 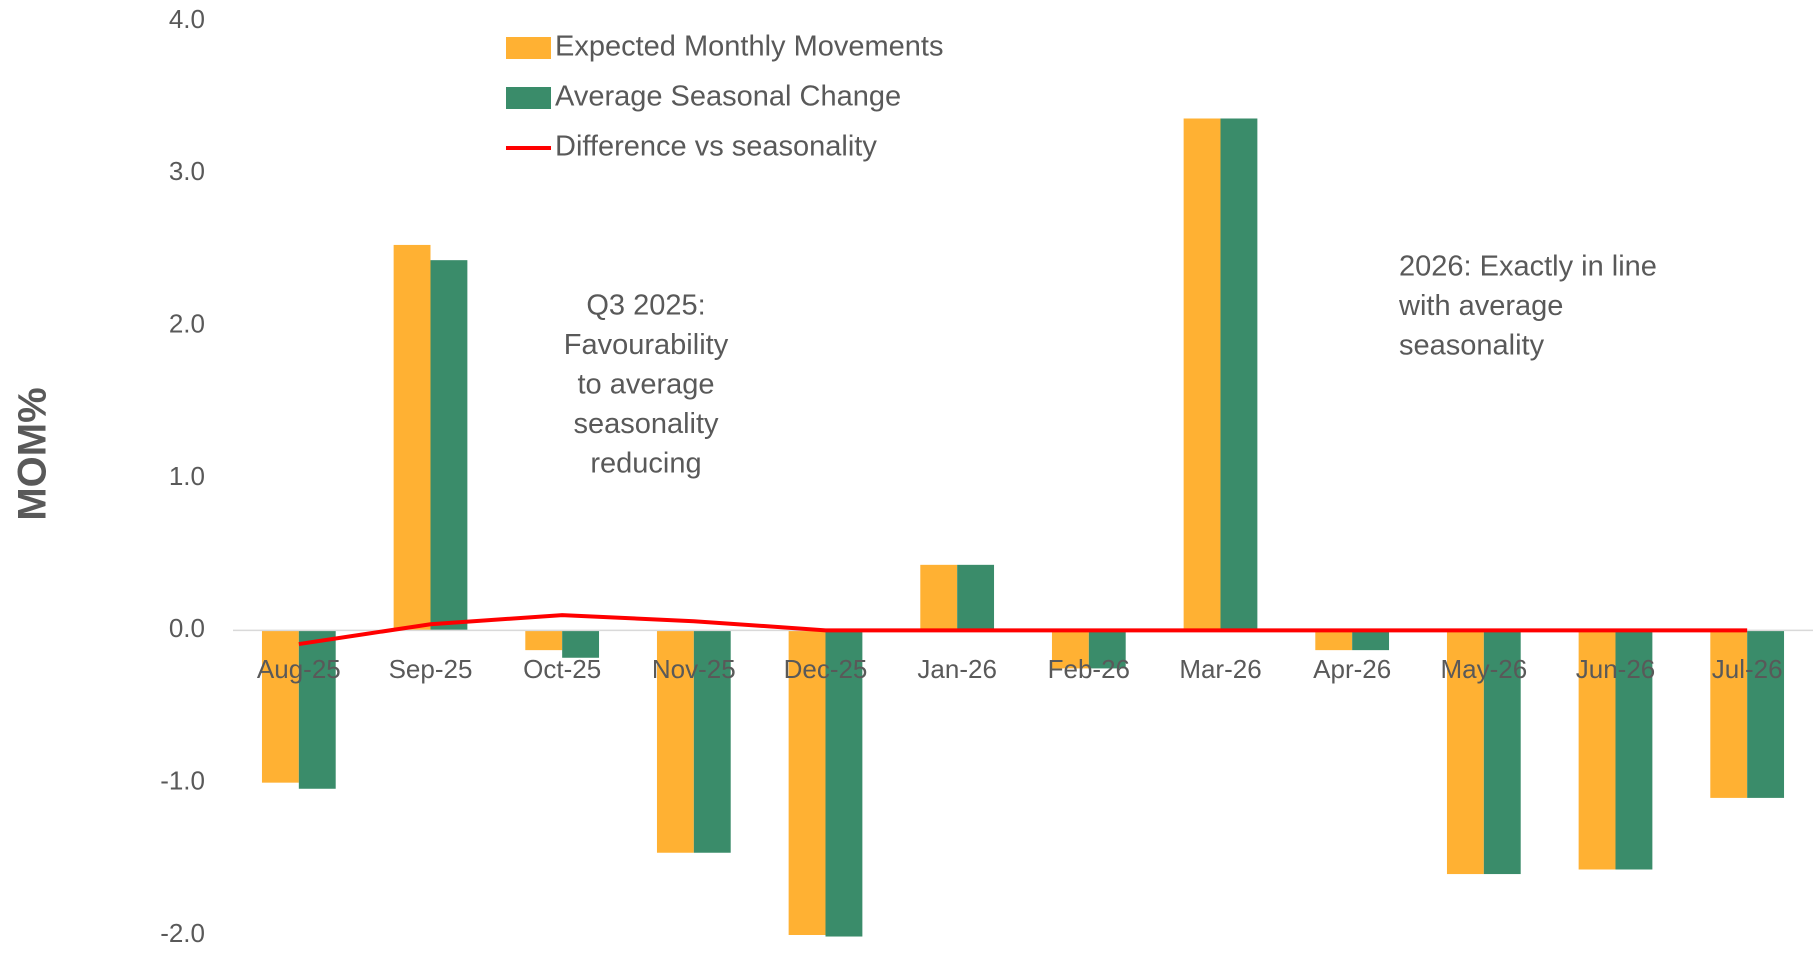 I want to click on x-tick-label: Apr-26, so click(x=1352, y=669).